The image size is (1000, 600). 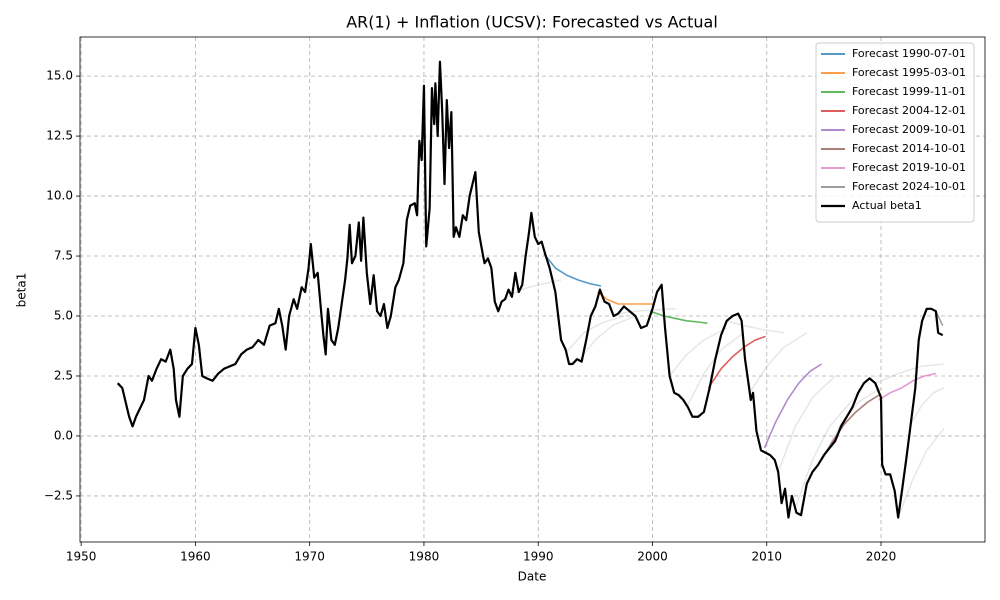 What do you see at coordinates (909, 186) in the screenshot?
I see `legend-label: Forecast 2024-10-01` at bounding box center [909, 186].